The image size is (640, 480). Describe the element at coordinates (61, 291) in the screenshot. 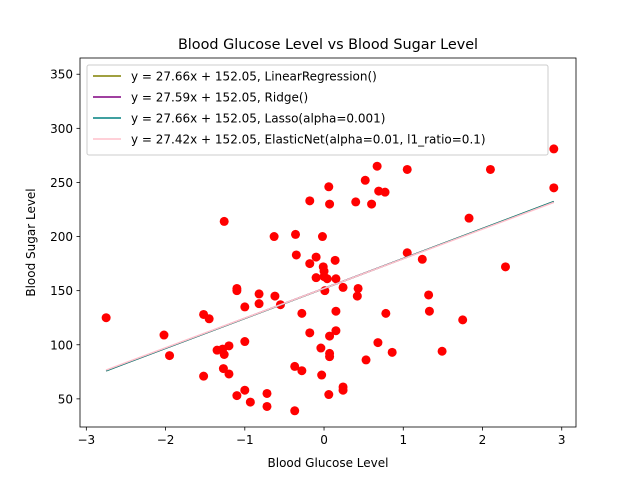

I see `y-tick-label: 150` at that location.